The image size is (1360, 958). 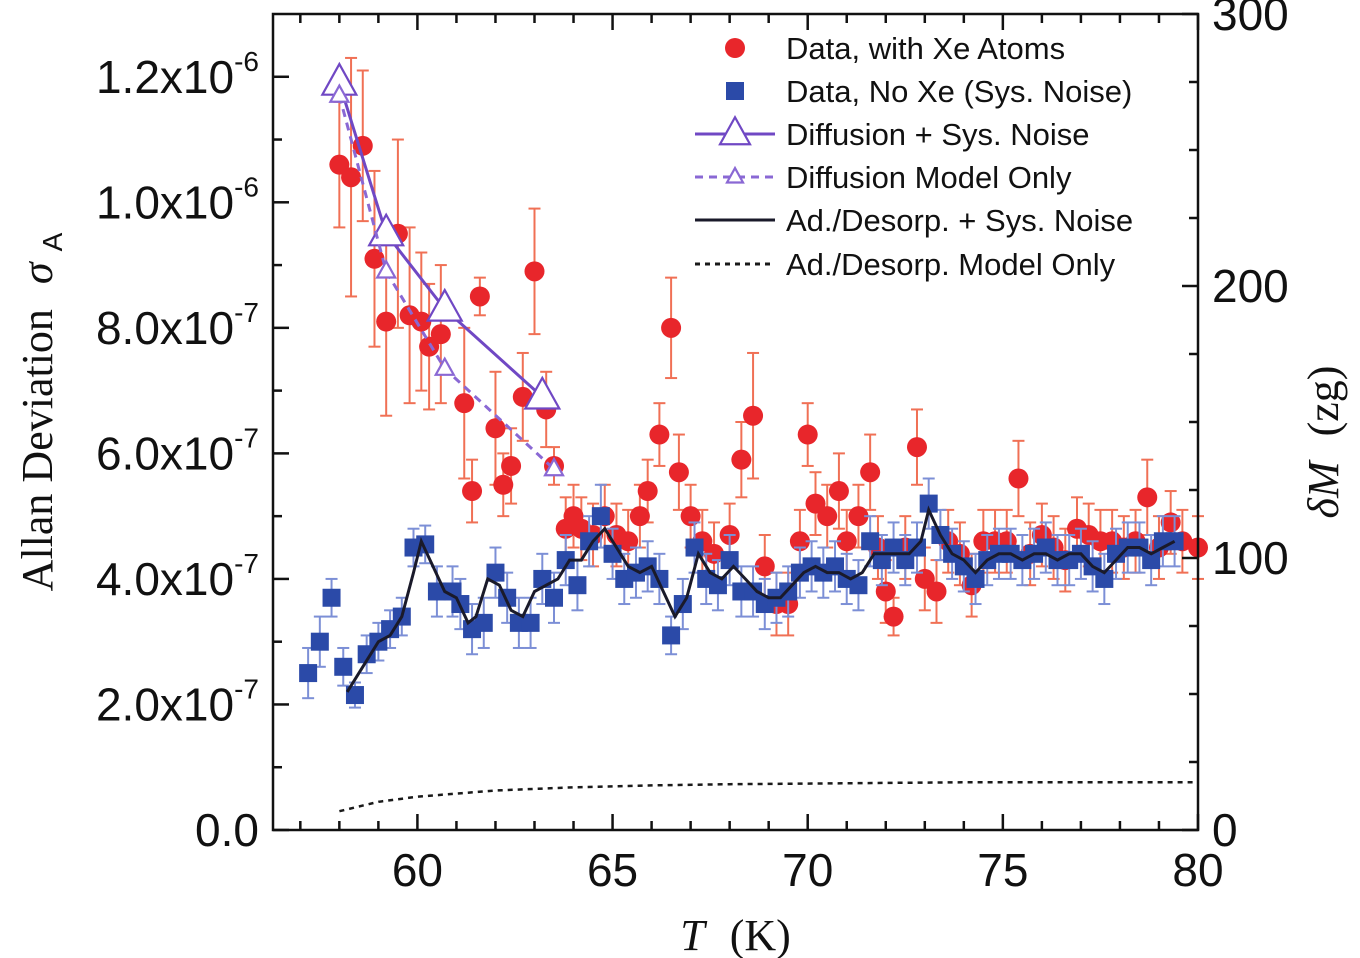 I want to click on y-tick-label: 1.2x10⁻⁶, so click(x=177, y=74).